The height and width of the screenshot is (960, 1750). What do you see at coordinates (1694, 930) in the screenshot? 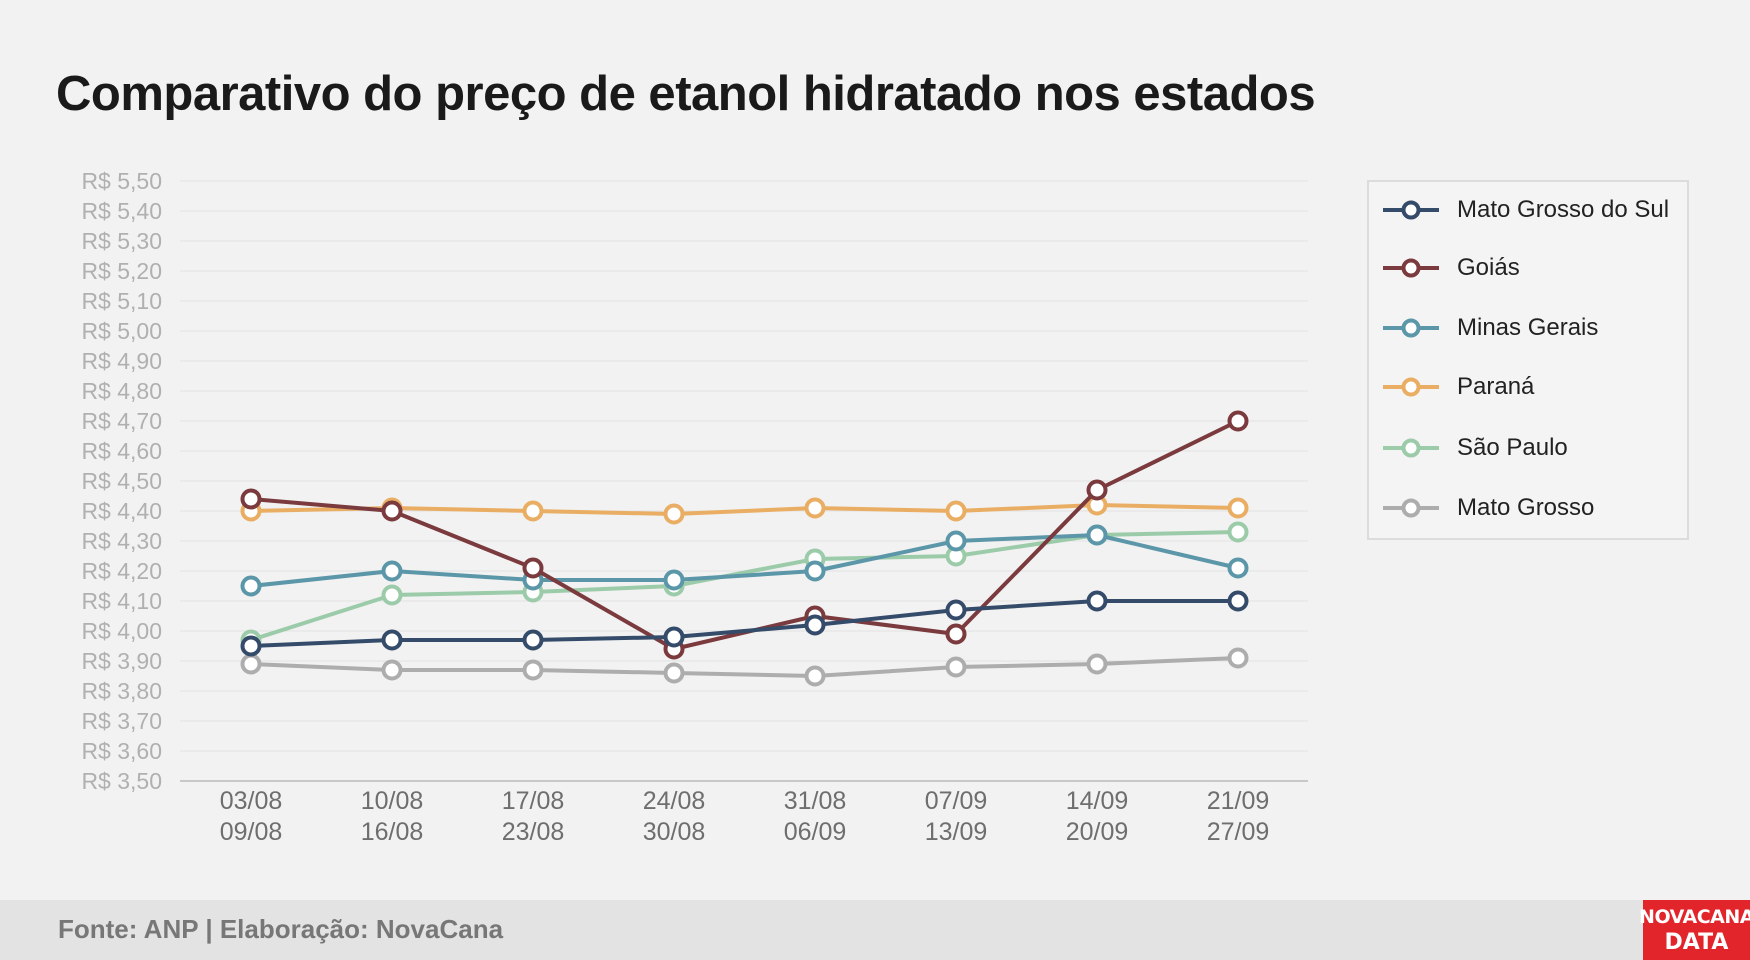
I see `novacana-data-logo: NOVACANA DATA` at bounding box center [1694, 930].